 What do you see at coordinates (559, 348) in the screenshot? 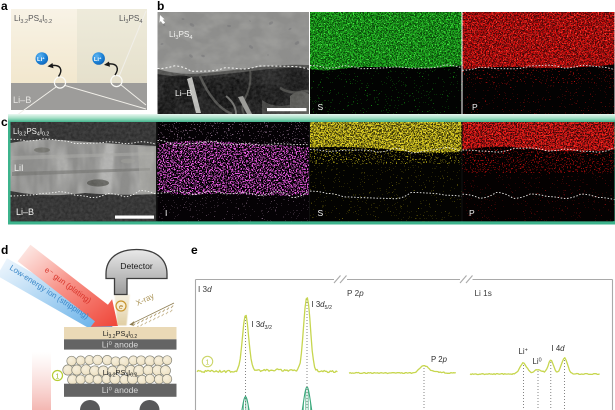
I see `svg-text: I 4d` at bounding box center [559, 348].